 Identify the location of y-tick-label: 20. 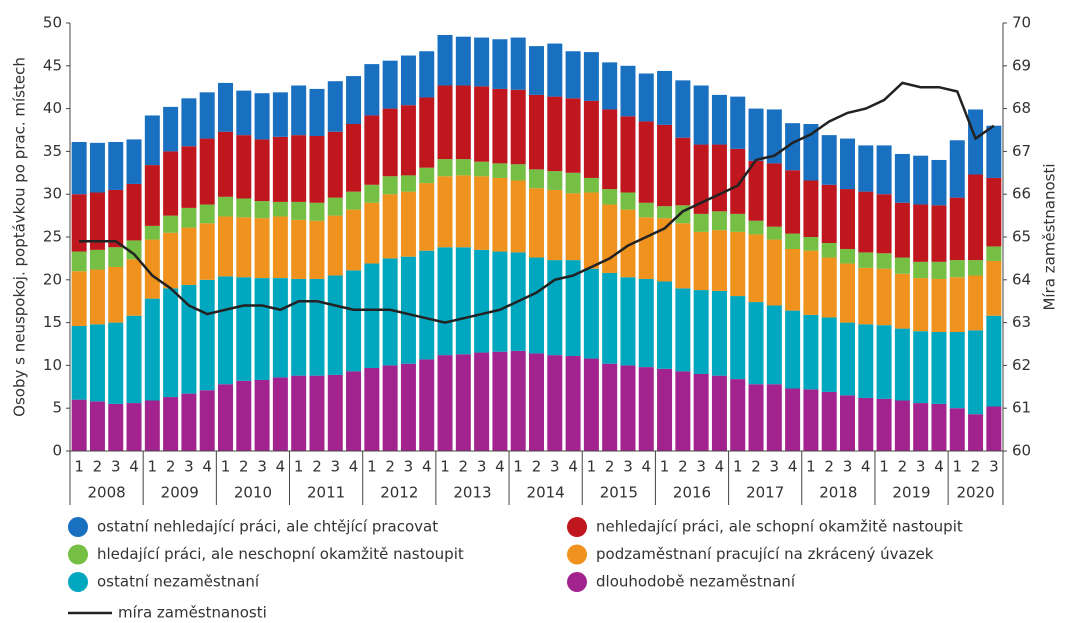
(52, 279).